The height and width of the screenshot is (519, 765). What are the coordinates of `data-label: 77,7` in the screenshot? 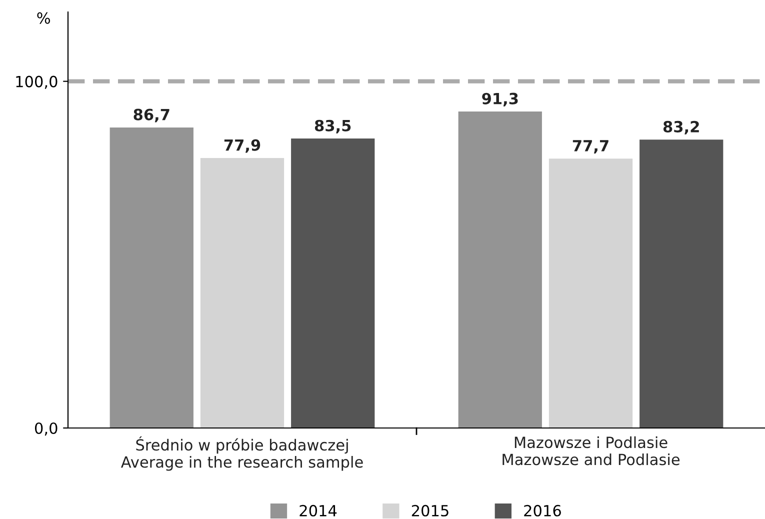 It's located at (590, 147).